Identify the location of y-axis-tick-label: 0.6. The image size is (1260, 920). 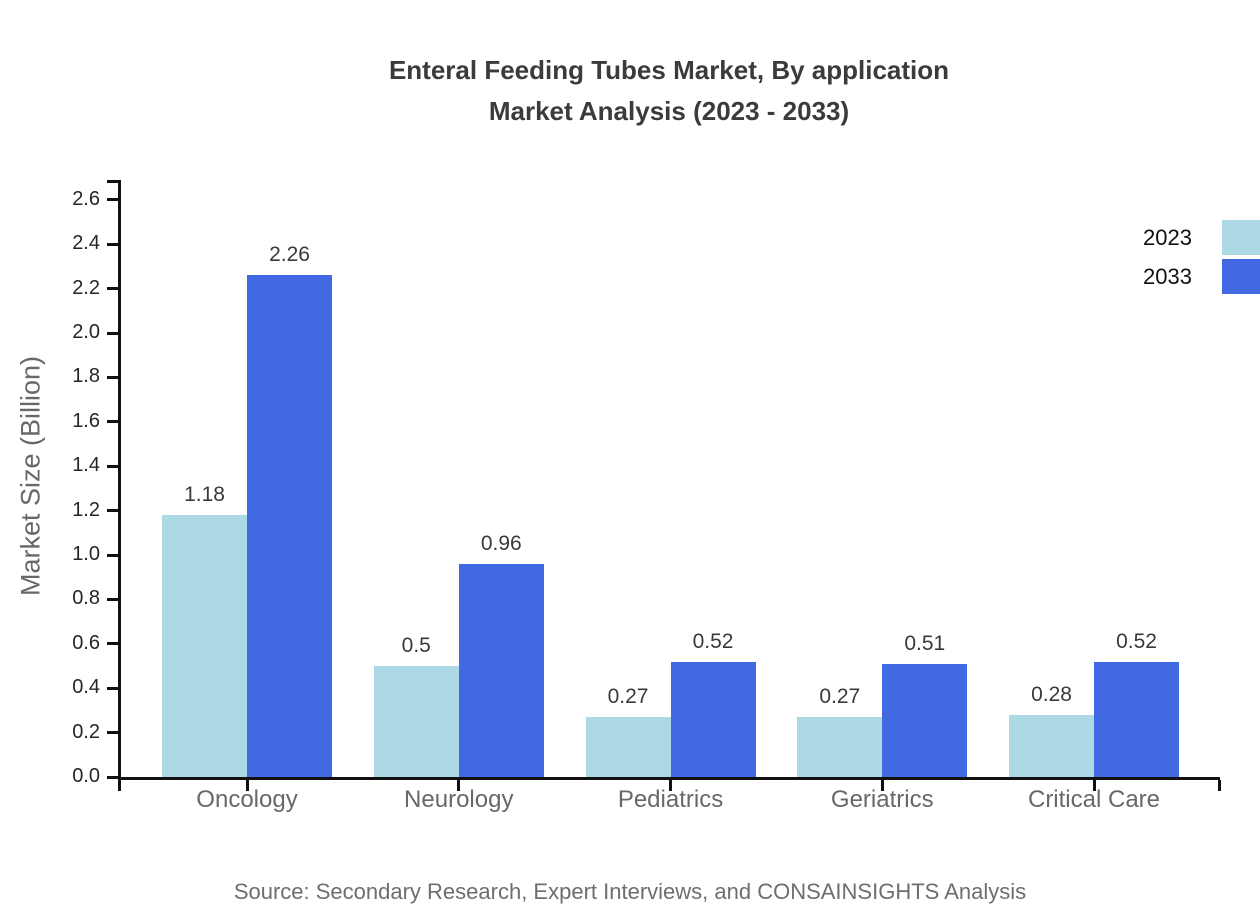
(86, 642).